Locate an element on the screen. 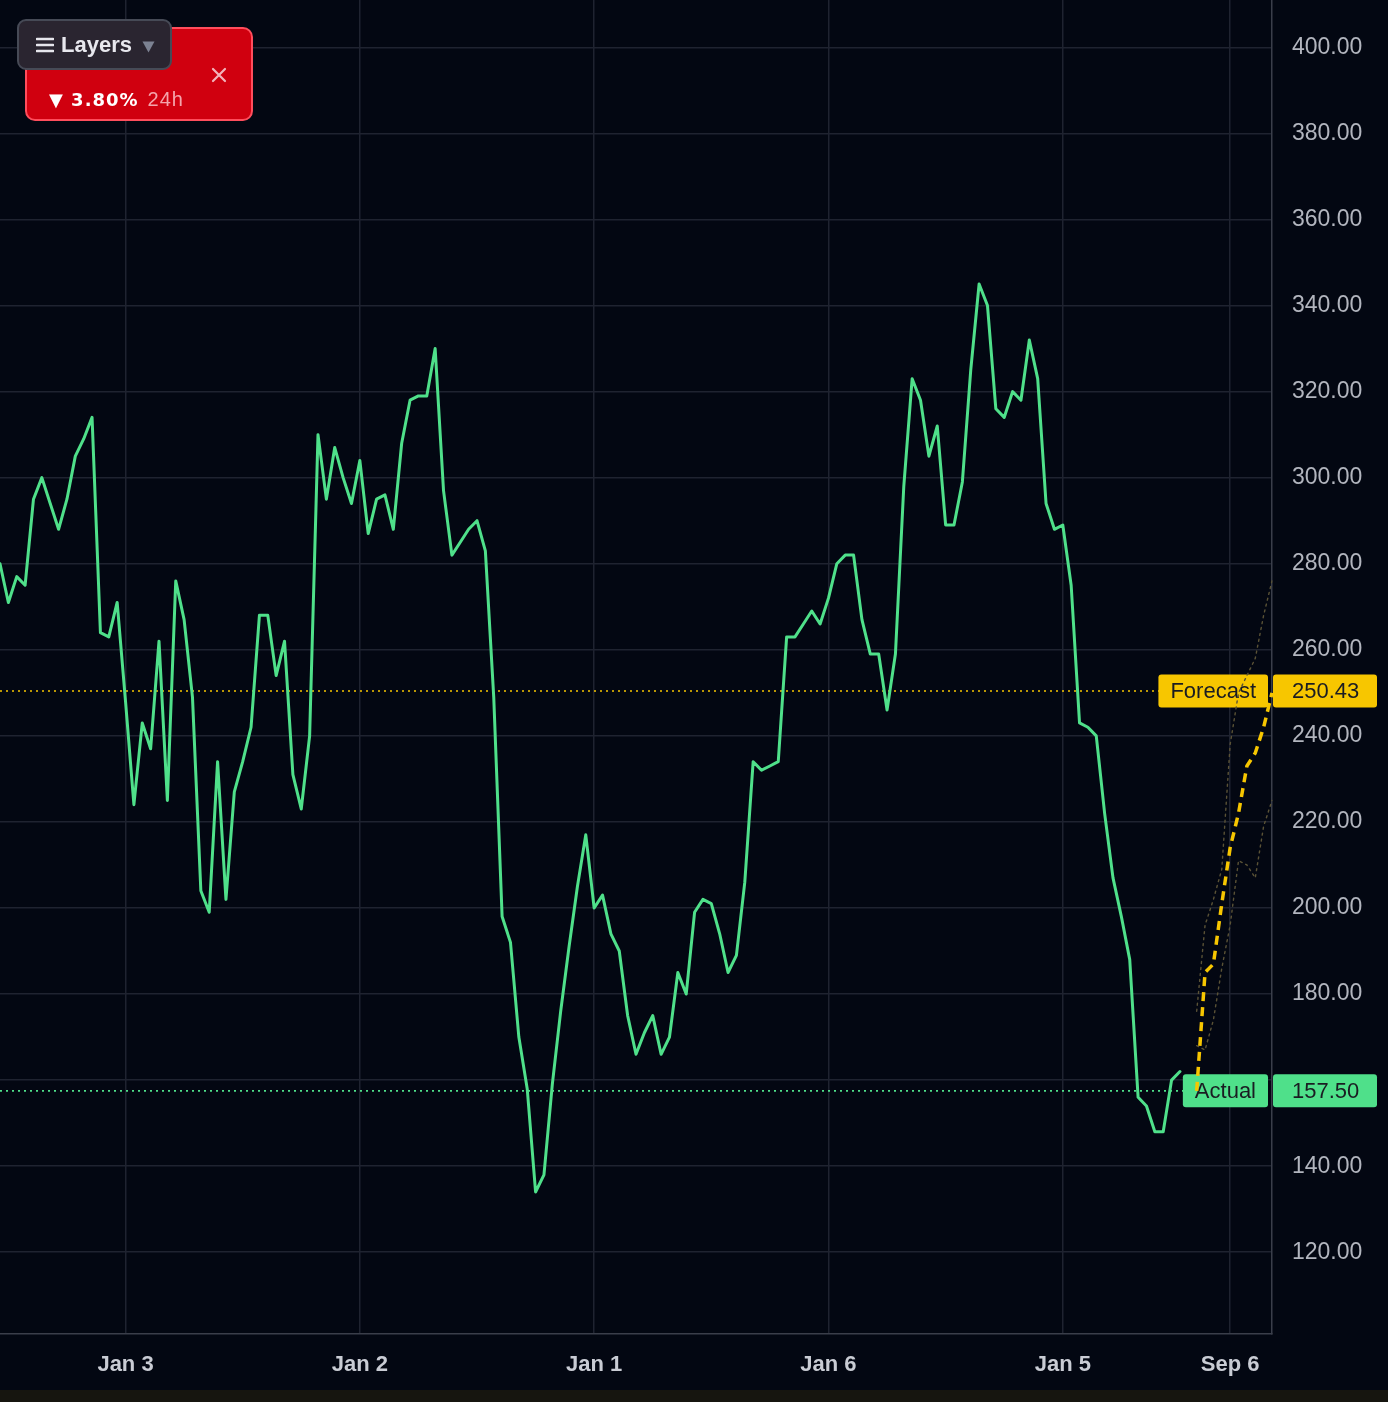 This screenshot has width=1388, height=1402. annotation: Layers is located at coordinates (96, 44).